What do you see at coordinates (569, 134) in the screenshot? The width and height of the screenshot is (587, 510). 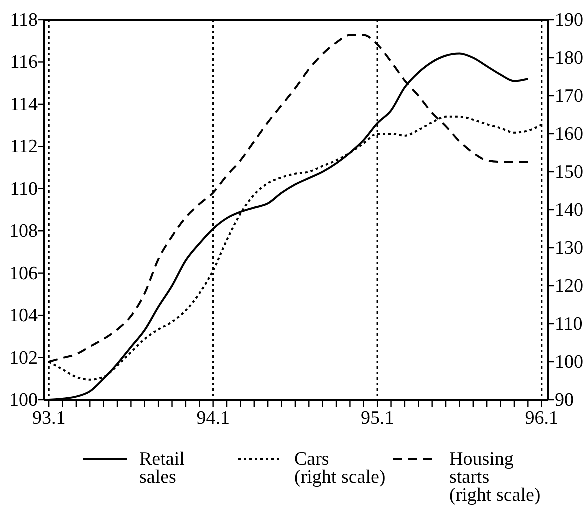 I see `y2-tick-label: 160` at bounding box center [569, 134].